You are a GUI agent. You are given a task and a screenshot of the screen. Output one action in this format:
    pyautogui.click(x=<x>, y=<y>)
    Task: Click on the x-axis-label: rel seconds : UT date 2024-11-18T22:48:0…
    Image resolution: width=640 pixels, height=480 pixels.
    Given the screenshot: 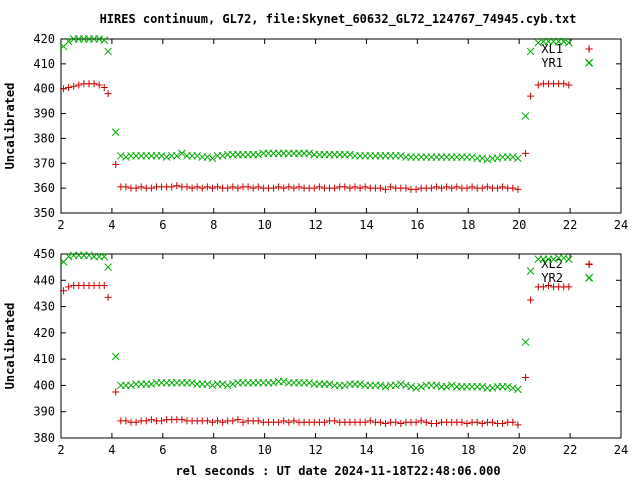 What is the action you would take?
    pyautogui.click(x=337, y=471)
    